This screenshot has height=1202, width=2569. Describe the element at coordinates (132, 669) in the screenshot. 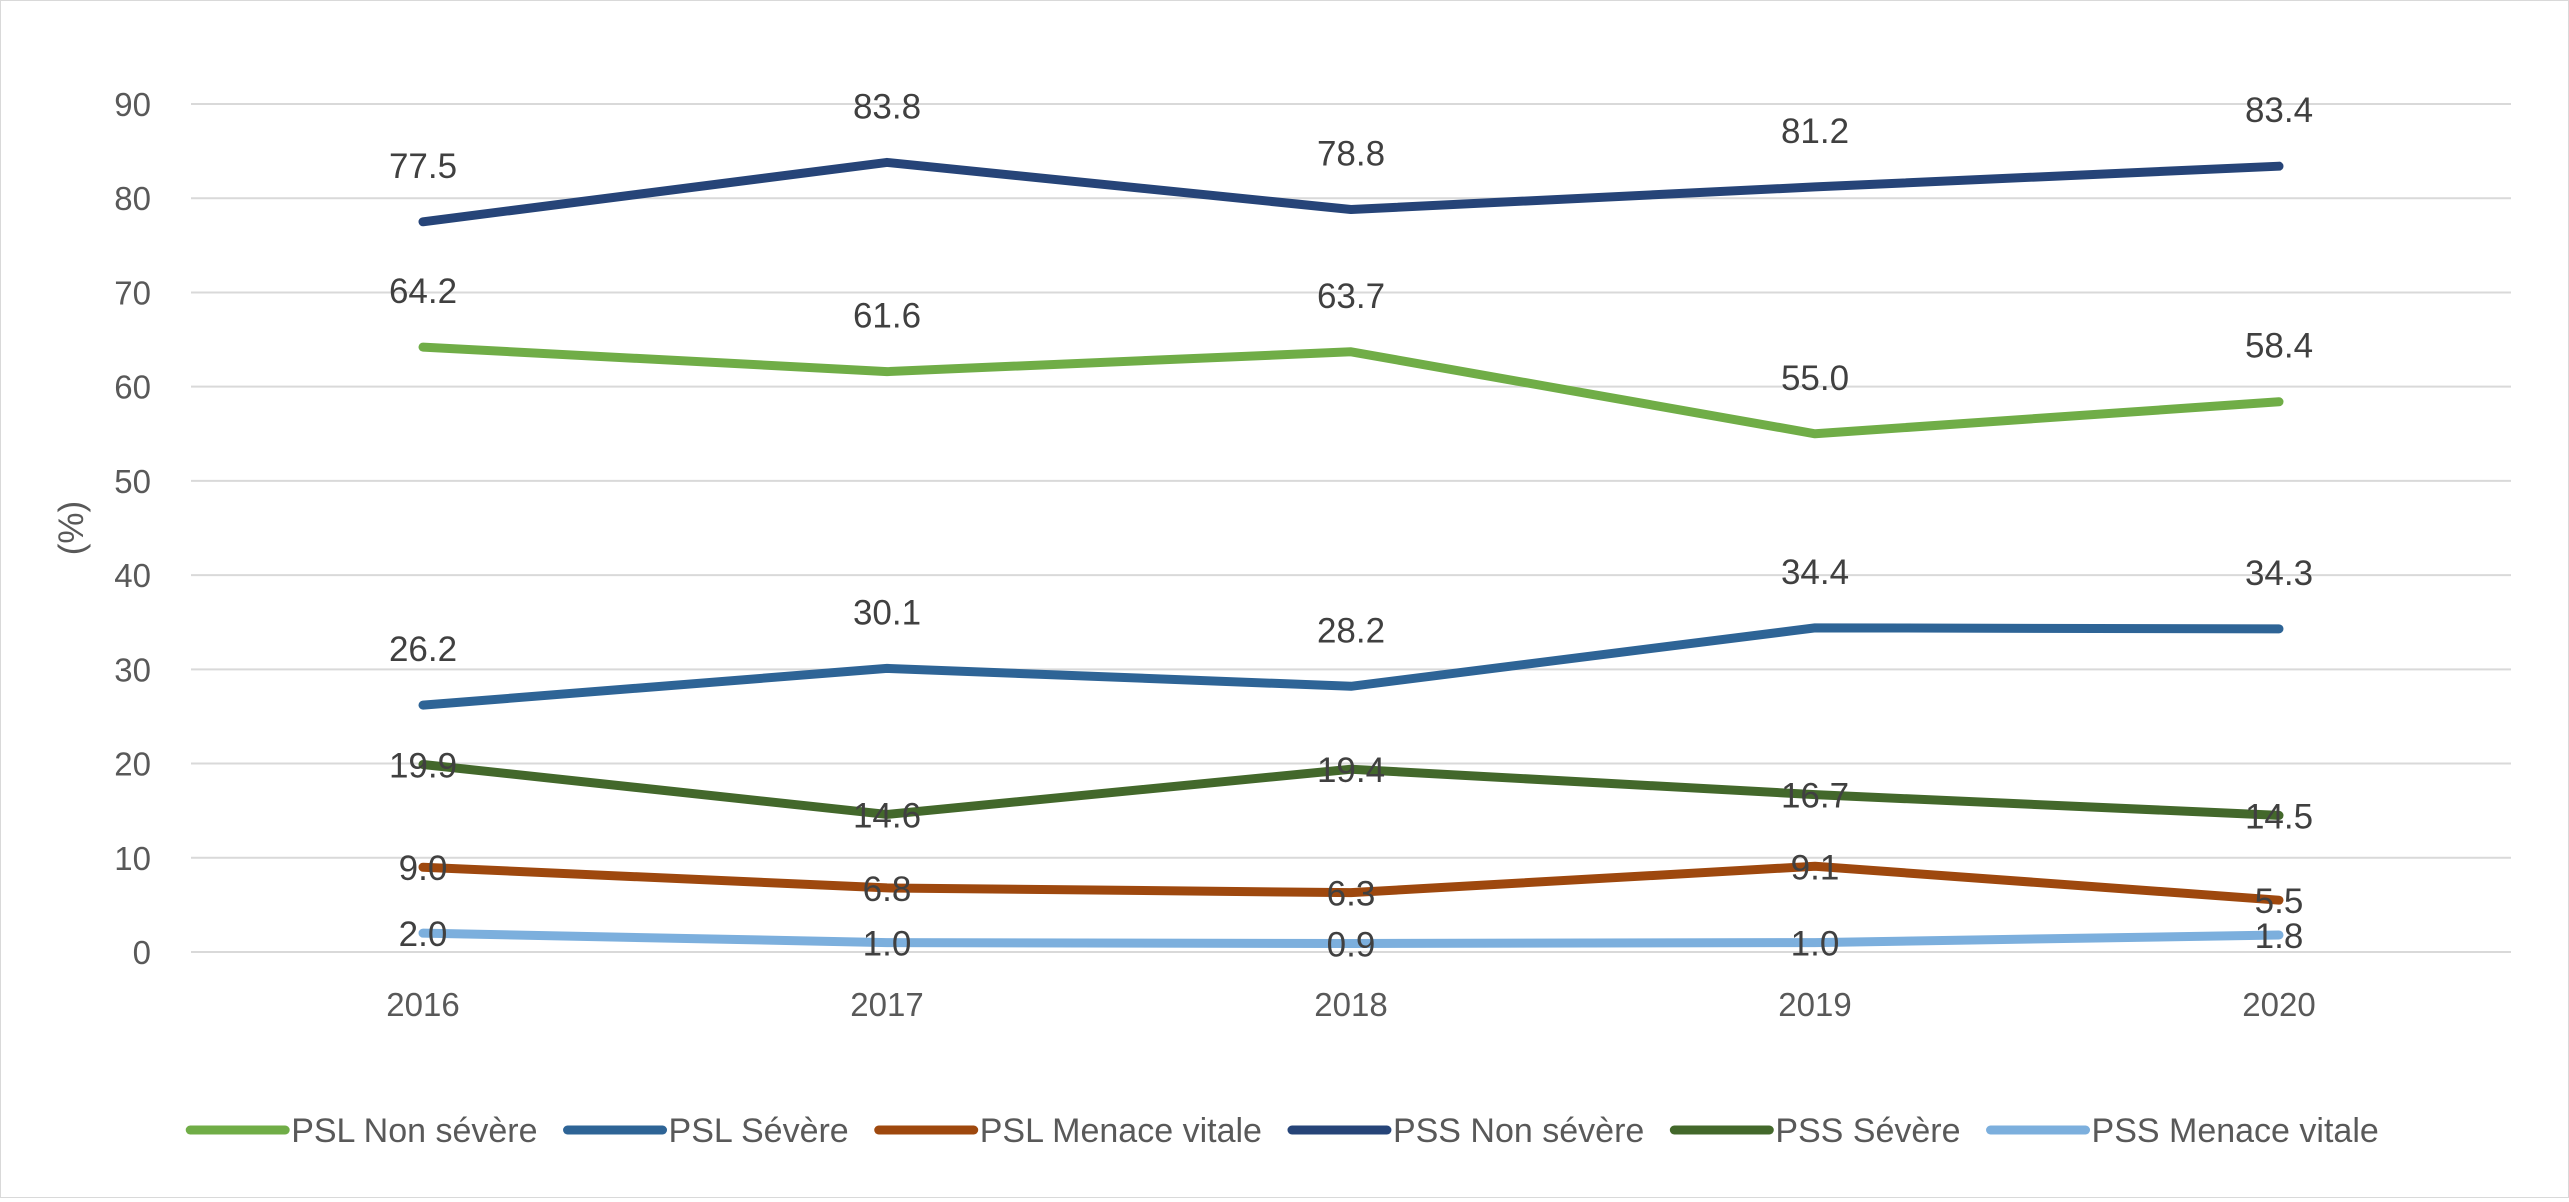

I see `y-tick-label: 30` at that location.